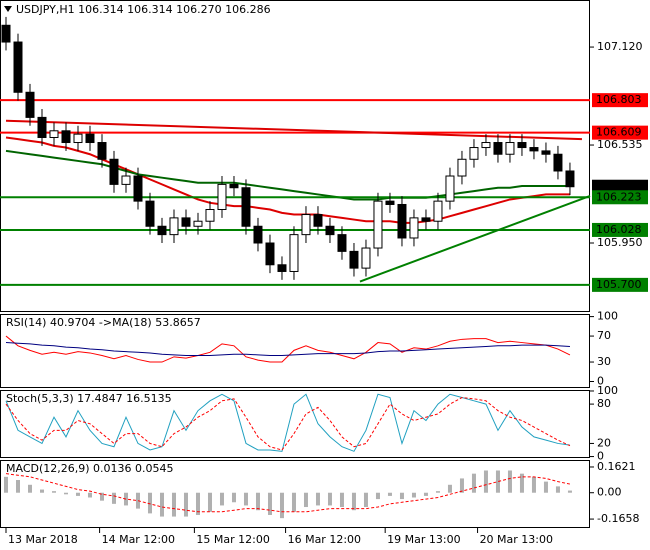  I want to click on y-tick-label: 20, so click(604, 442).